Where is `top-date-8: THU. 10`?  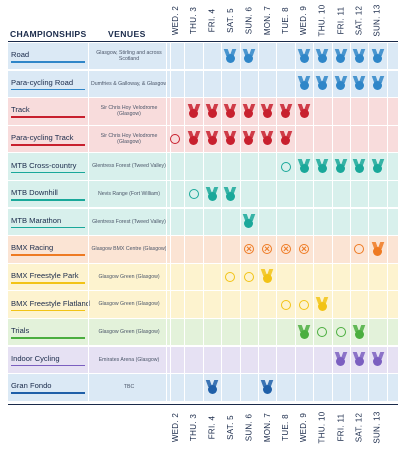 top-date-8: THU. 10 is located at coordinates (322, 20).